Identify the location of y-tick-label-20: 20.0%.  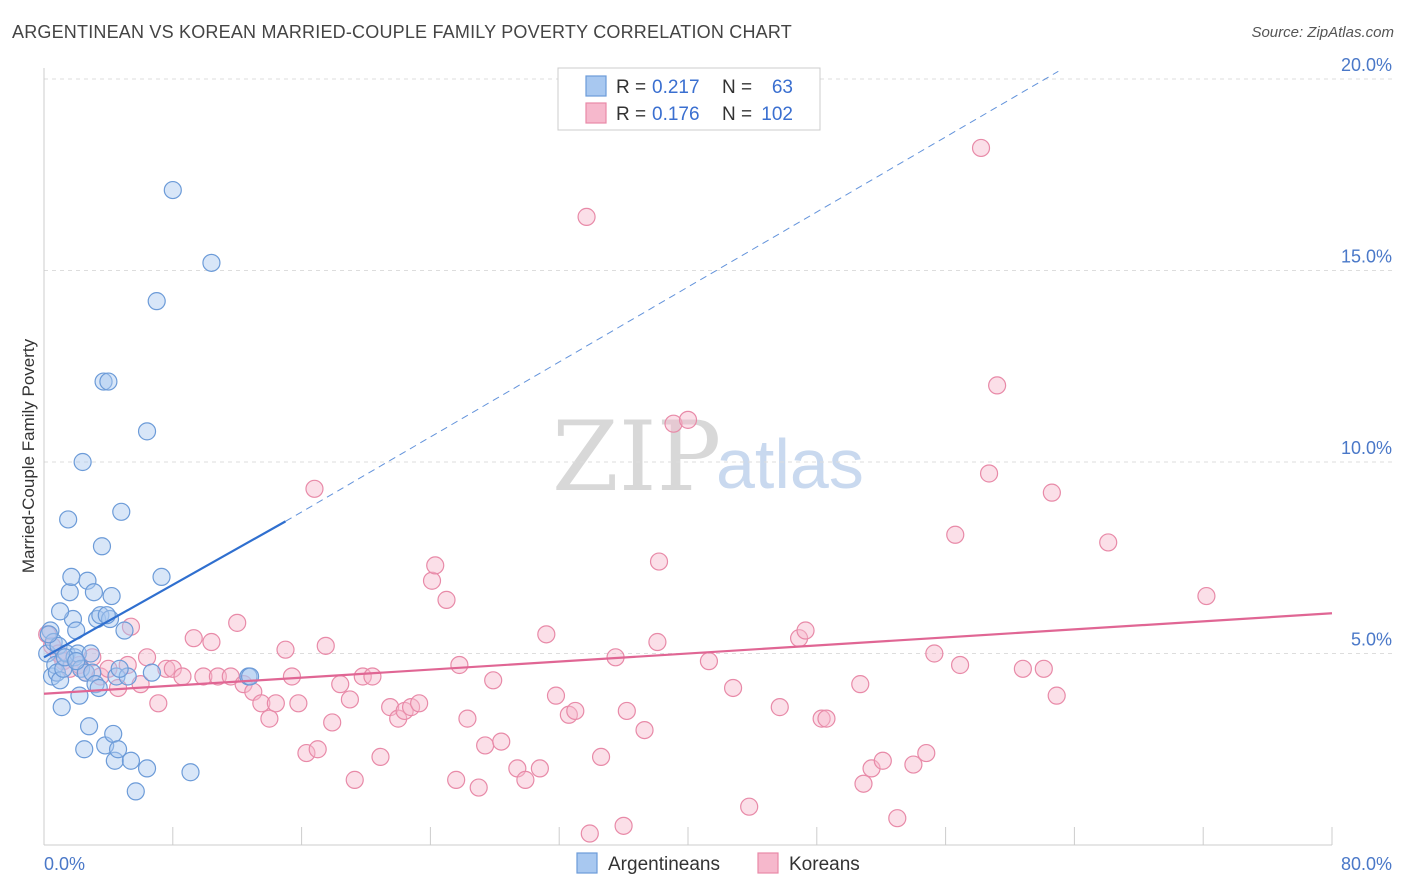
(1366, 65).